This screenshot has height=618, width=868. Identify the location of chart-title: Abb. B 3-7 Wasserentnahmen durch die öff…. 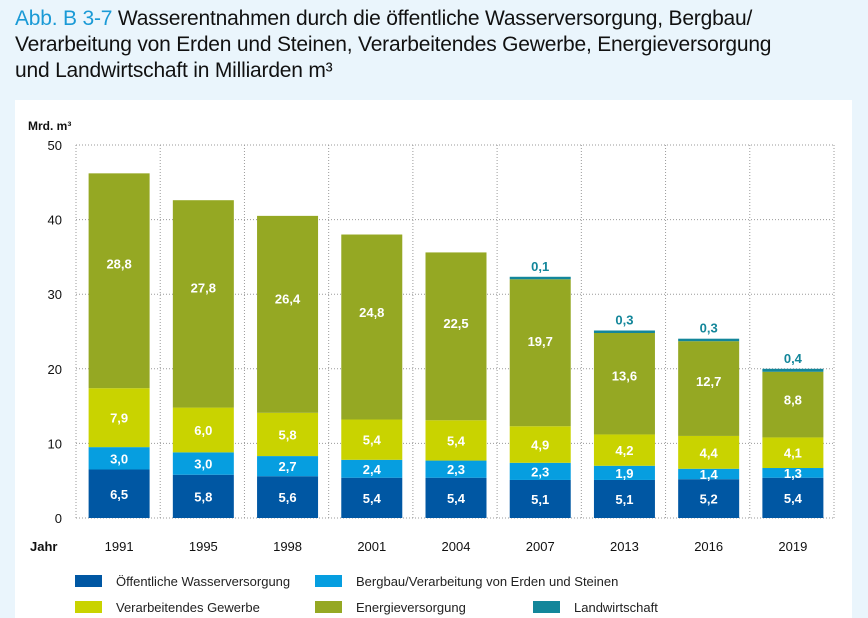
(437, 45).